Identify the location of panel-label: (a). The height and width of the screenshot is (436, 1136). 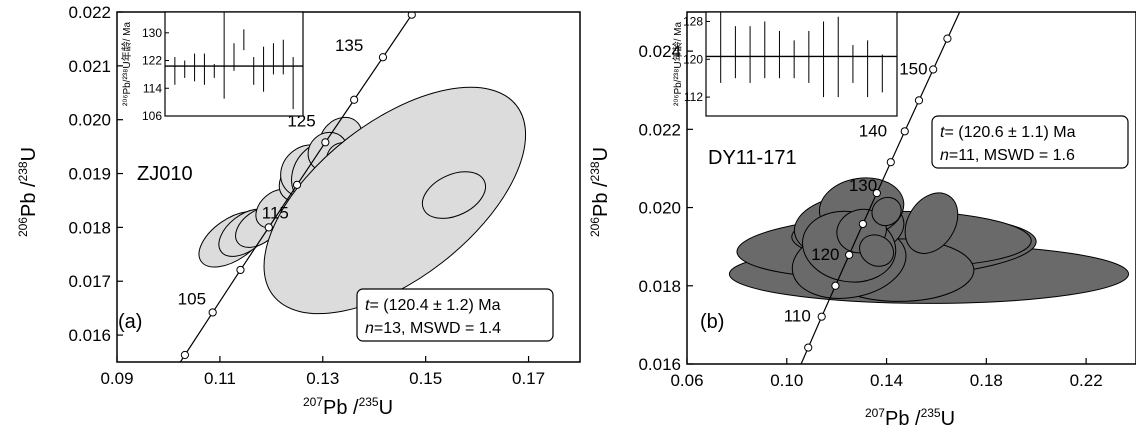
(130, 322).